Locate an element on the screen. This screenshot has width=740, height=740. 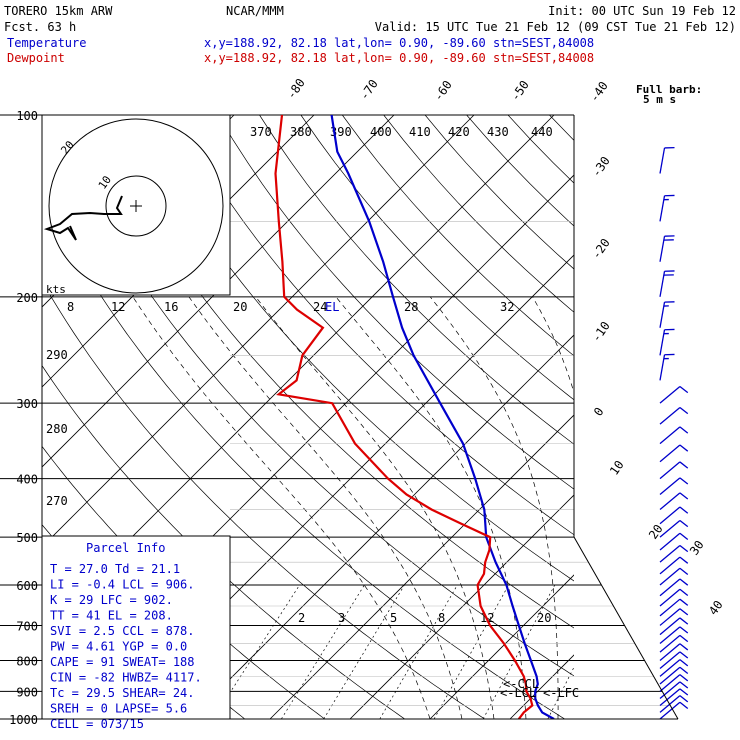
temp-axis-label: -30 is located at coordinates (601, 167).